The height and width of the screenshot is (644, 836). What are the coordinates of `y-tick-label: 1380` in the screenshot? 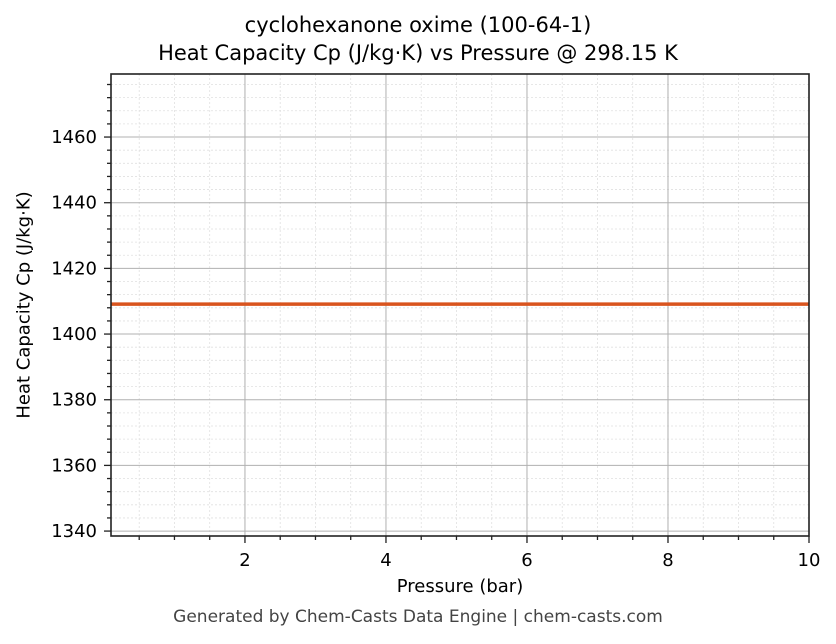 It's located at (74, 400).